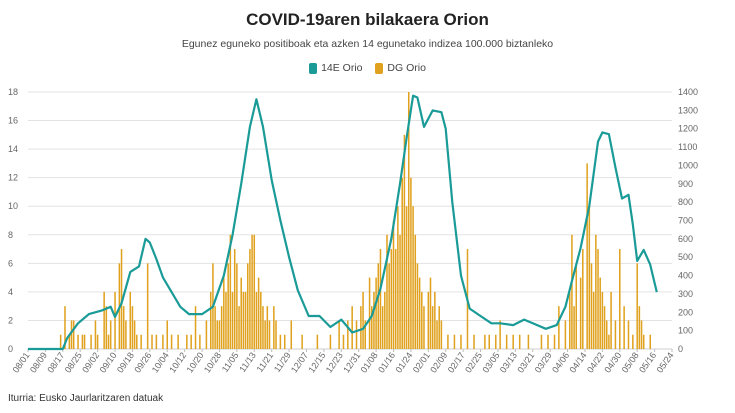  Describe the element at coordinates (108, 362) in the screenshot. I see `x-tick-label: 09/10` at that location.